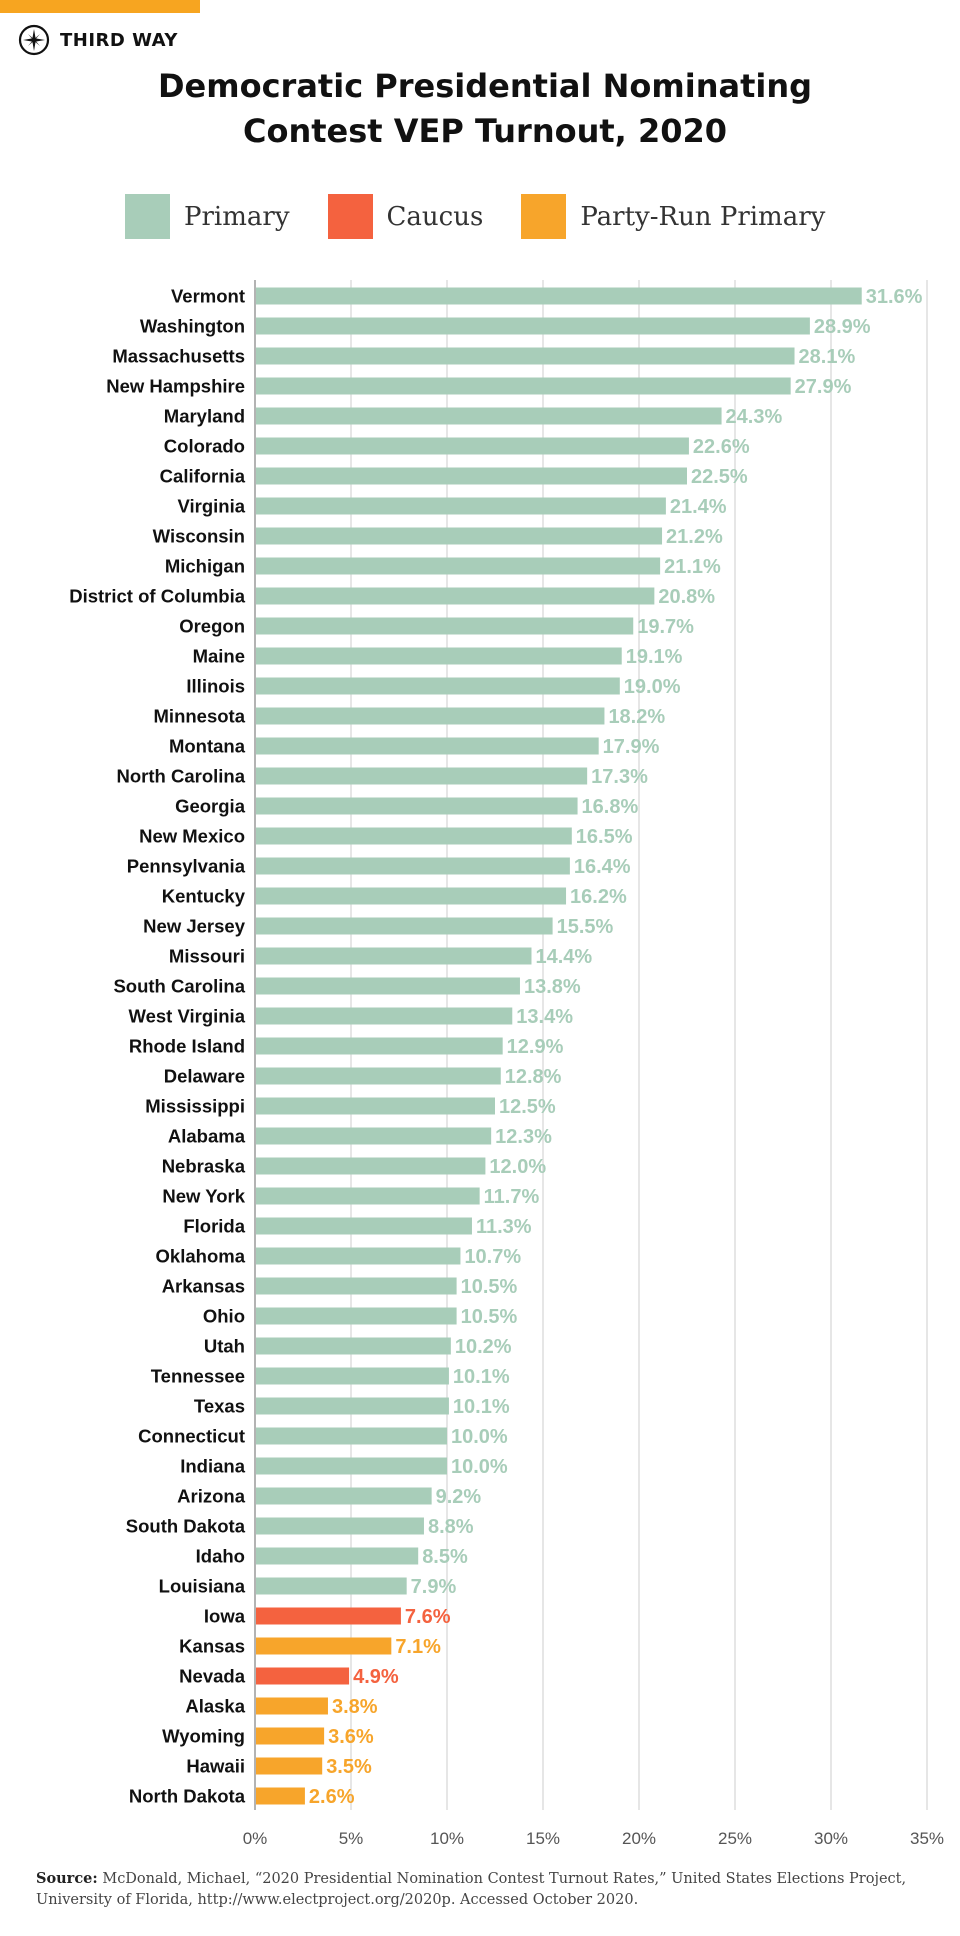 The width and height of the screenshot is (960, 1936). I want to click on value-label-ohio: 10.5%, so click(489, 1317).